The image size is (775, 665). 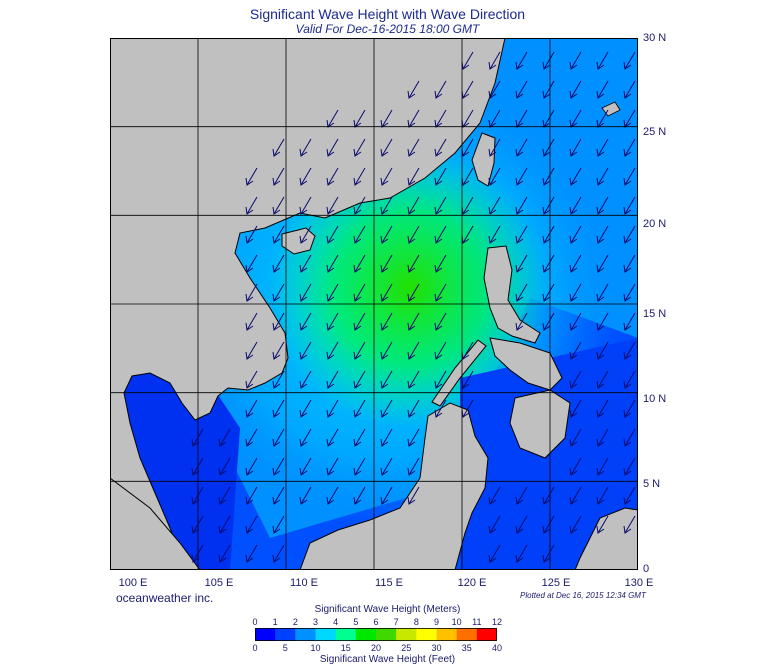 What do you see at coordinates (540, 424) in the screenshot?
I see `mindanao-island` at bounding box center [540, 424].